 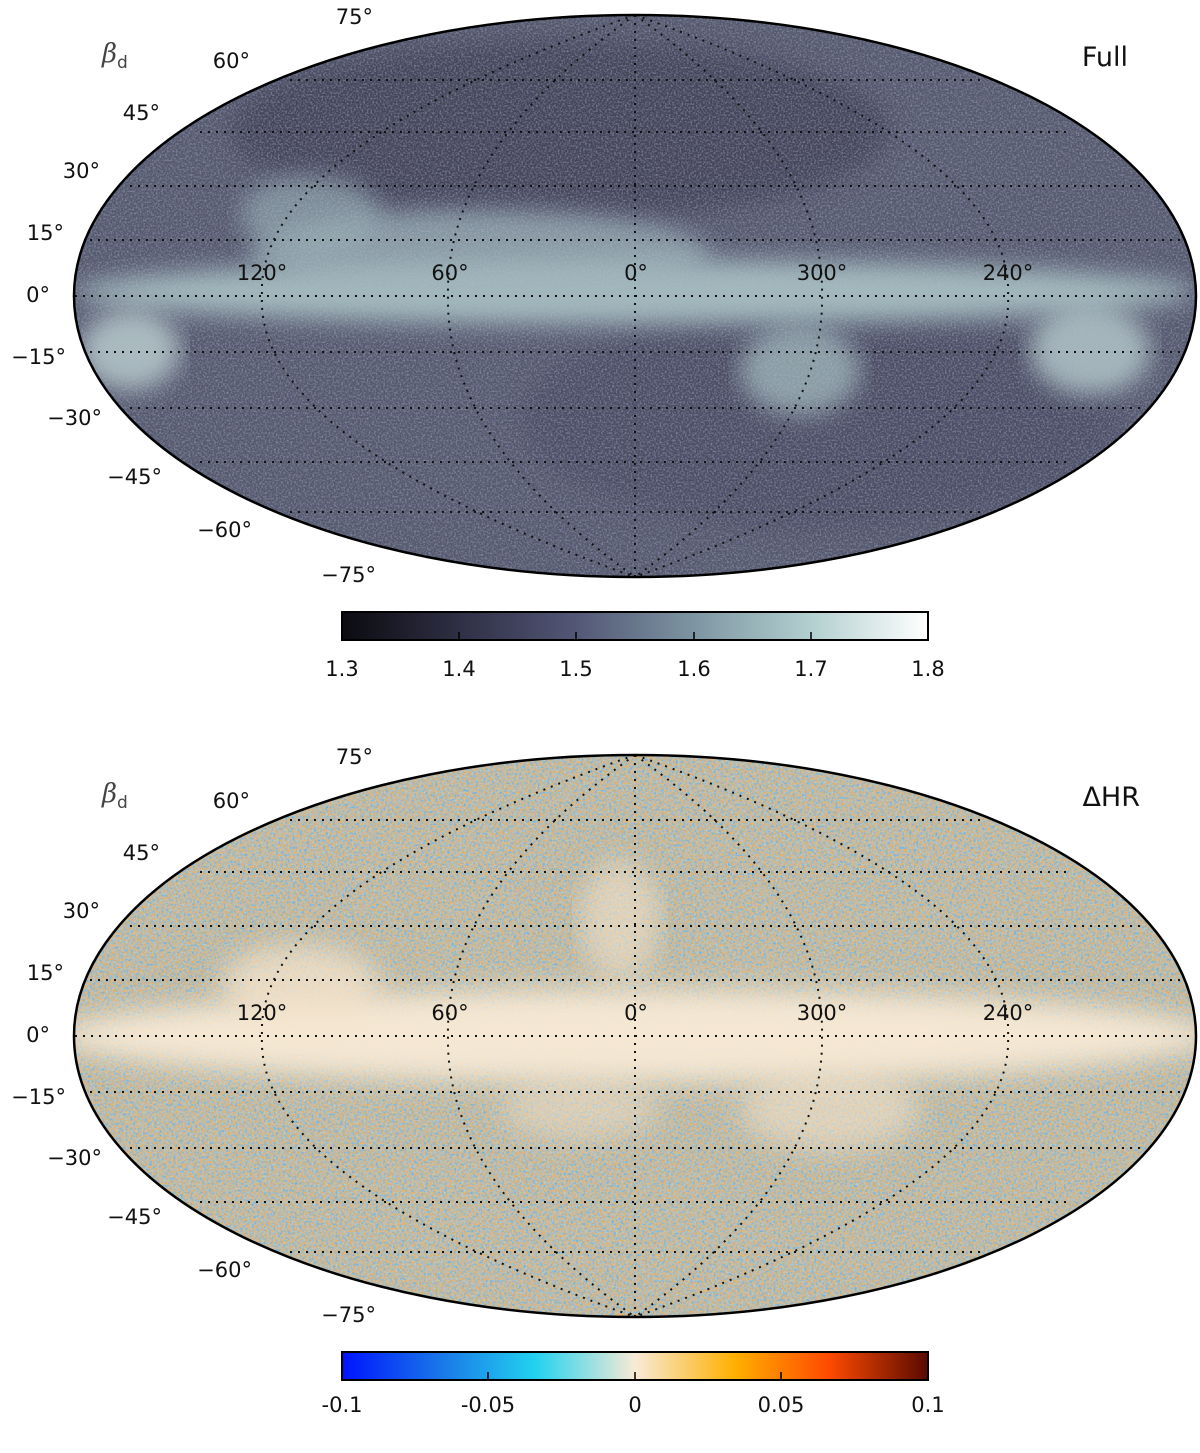 What do you see at coordinates (633, 1384) in the screenshot?
I see `delta-hr-colorbar: -0.1 -0.05 0 0.05 0.1` at bounding box center [633, 1384].